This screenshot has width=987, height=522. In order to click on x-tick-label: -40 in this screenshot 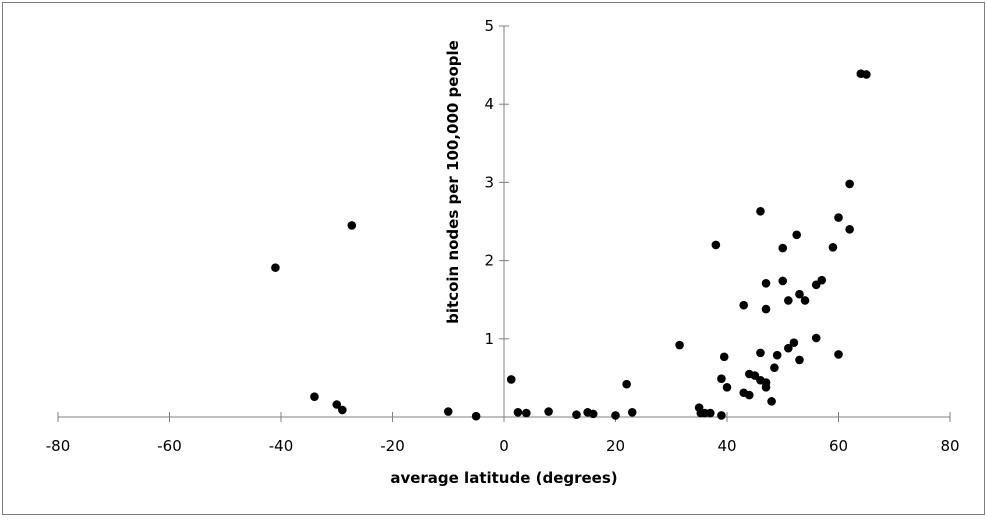, I will do `click(281, 446)`.